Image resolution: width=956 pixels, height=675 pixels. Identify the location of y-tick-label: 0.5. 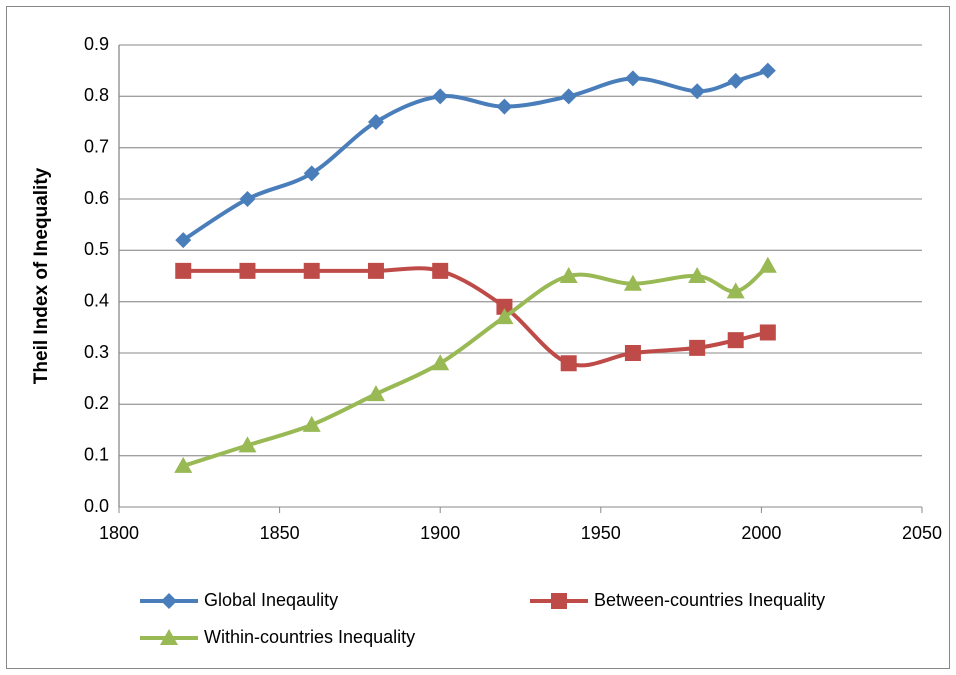
(96, 249).